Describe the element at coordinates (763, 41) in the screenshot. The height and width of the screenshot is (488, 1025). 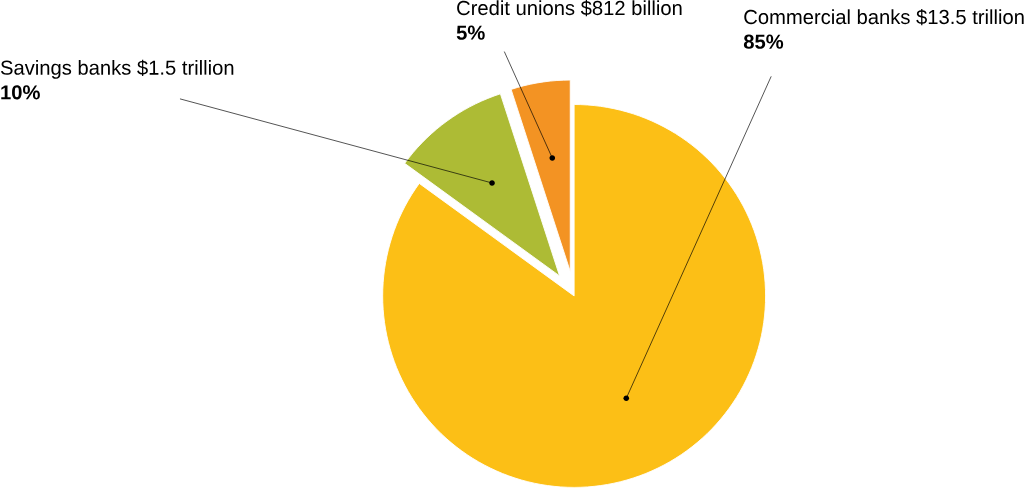
I see `data-label: 85%` at that location.